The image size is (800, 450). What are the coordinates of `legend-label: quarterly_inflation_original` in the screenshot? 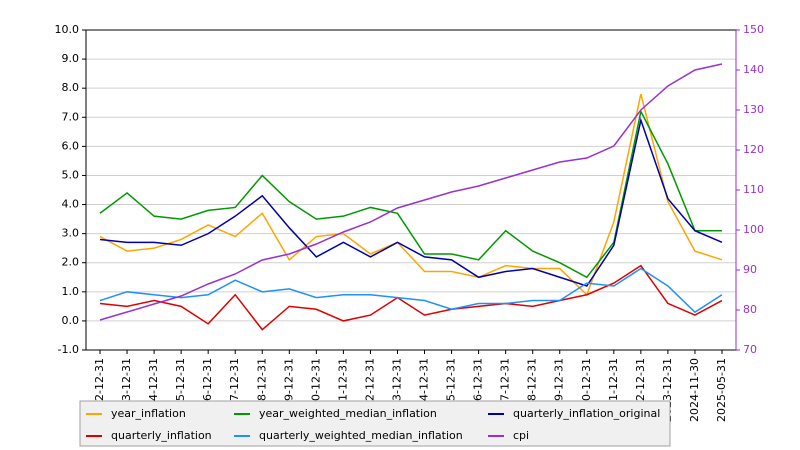 It's located at (586, 413).